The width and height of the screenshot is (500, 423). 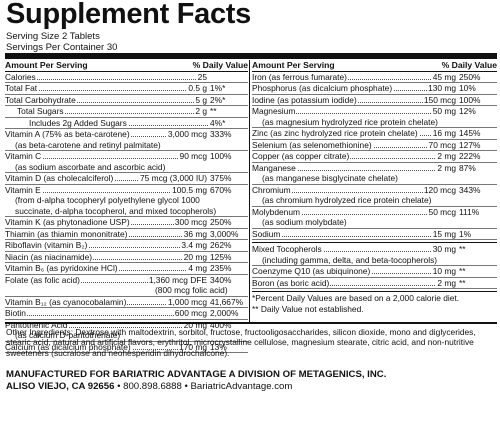 What do you see at coordinates (374, 223) in the screenshot?
I see `nutrient-source: (as sodium molybdate)` at bounding box center [374, 223].